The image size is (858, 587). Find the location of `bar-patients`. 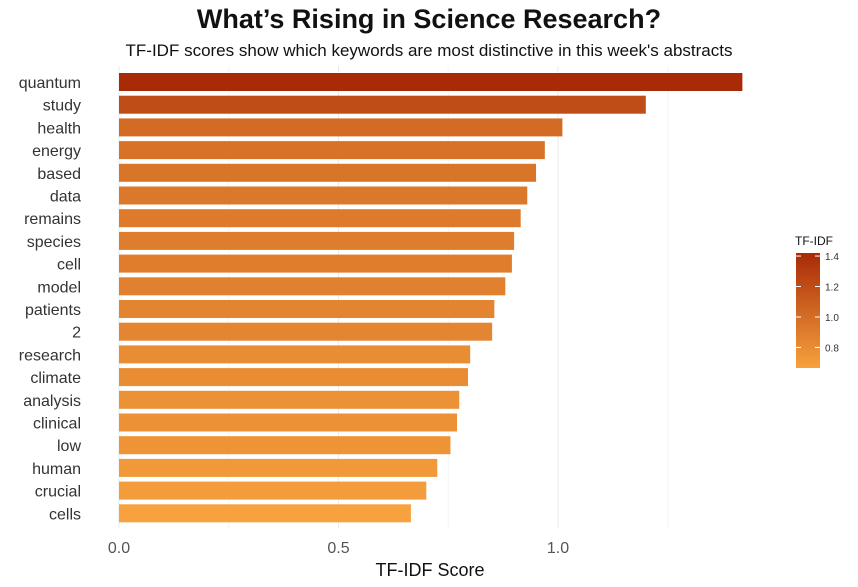

bar-patients is located at coordinates (307, 309).